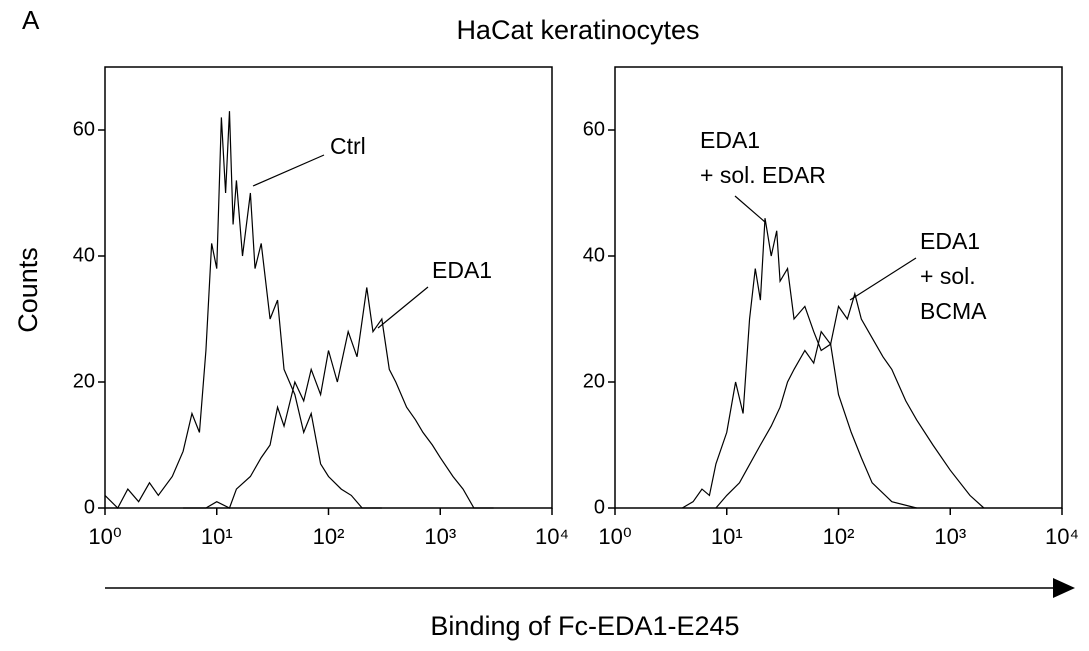 The height and width of the screenshot is (651, 1089). Describe the element at coordinates (1064, 588) in the screenshot. I see `arrow-head` at that location.